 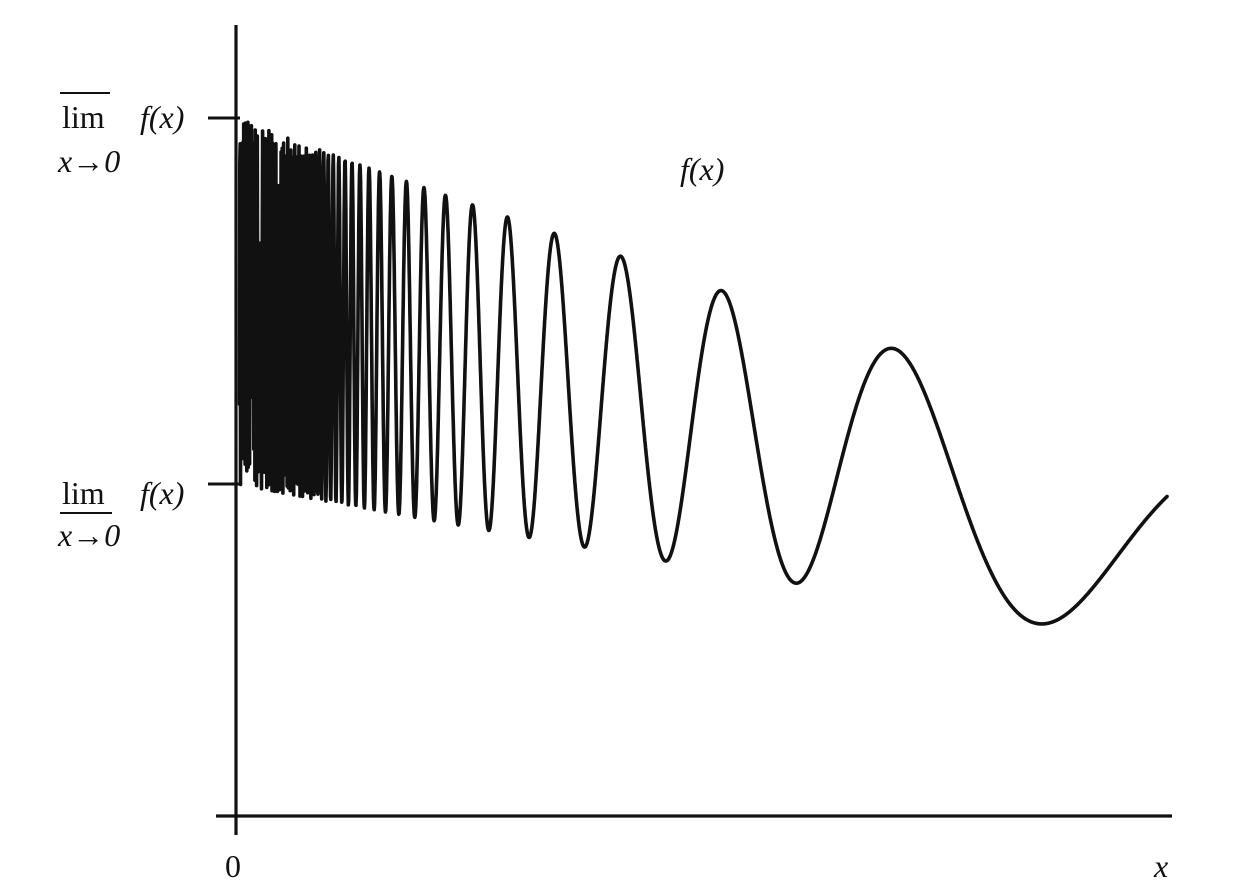 What do you see at coordinates (88, 535) in the screenshot?
I see `lower-limit-subscript: x→0` at bounding box center [88, 535].